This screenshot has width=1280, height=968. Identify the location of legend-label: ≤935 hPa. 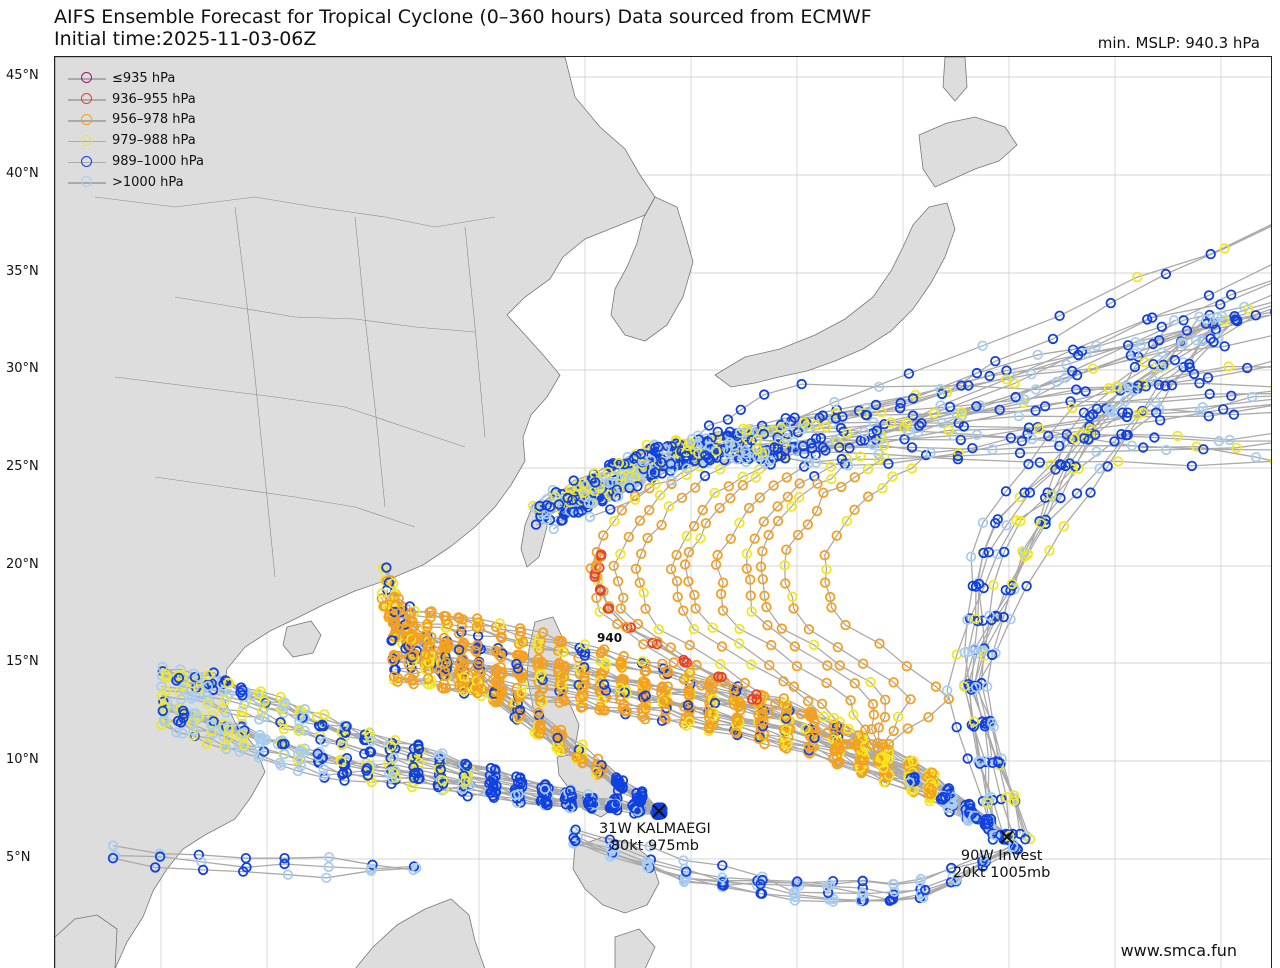
(144, 78).